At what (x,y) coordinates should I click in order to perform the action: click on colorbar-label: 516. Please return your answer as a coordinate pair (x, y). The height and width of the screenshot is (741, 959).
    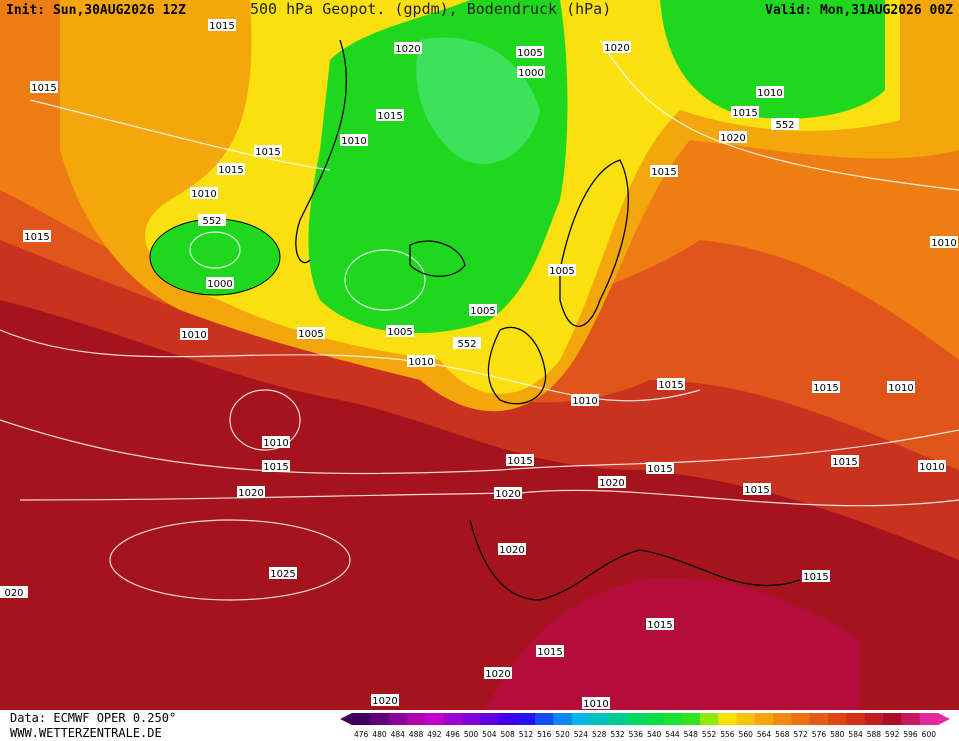
    Looking at the image, I should click on (544, 734).